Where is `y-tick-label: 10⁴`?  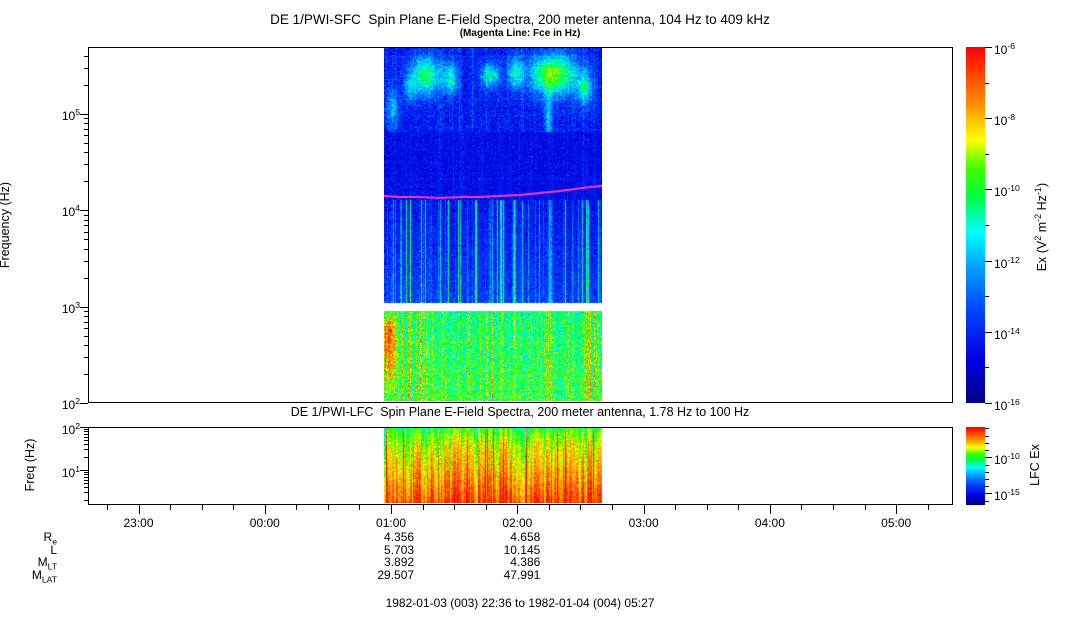
y-tick-label: 10⁴ is located at coordinates (70, 211).